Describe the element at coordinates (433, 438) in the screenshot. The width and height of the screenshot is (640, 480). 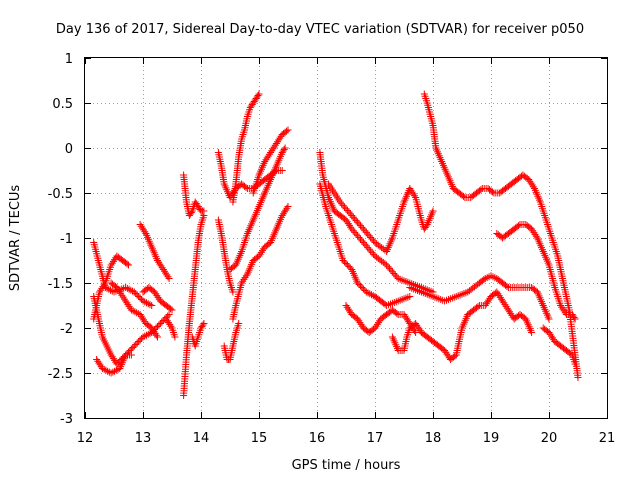
I see `x-tick-label: 18` at that location.